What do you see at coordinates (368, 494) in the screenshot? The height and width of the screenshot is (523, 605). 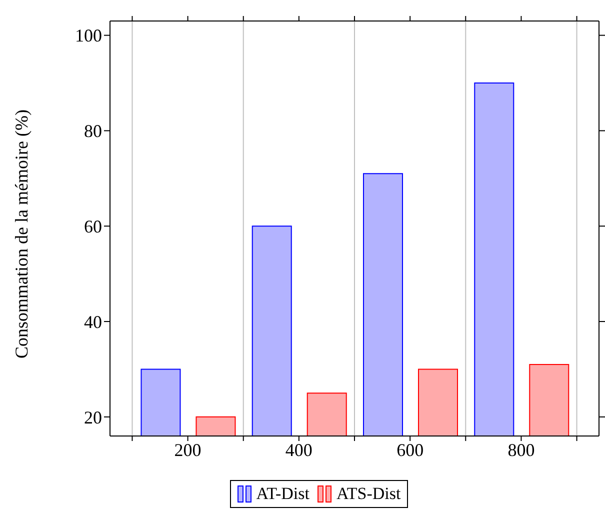 I see `legend-label: ATS-Dist` at bounding box center [368, 494].